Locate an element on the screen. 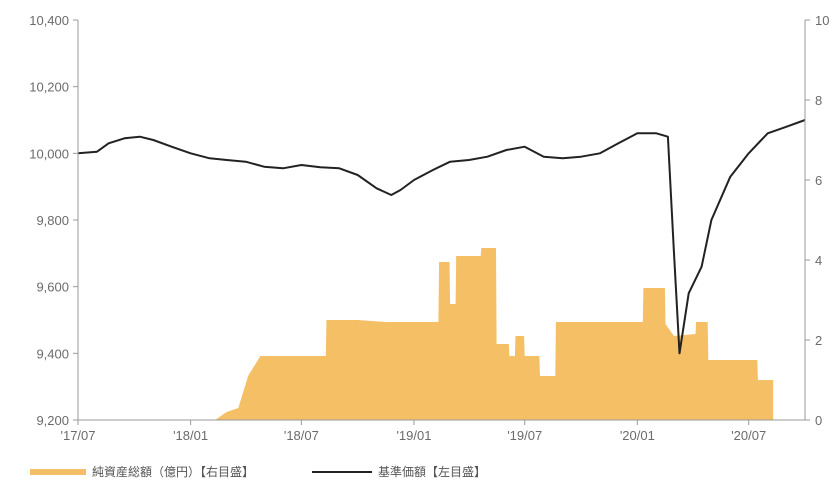  y-left-tick-label: 10,000 is located at coordinates (49, 153).